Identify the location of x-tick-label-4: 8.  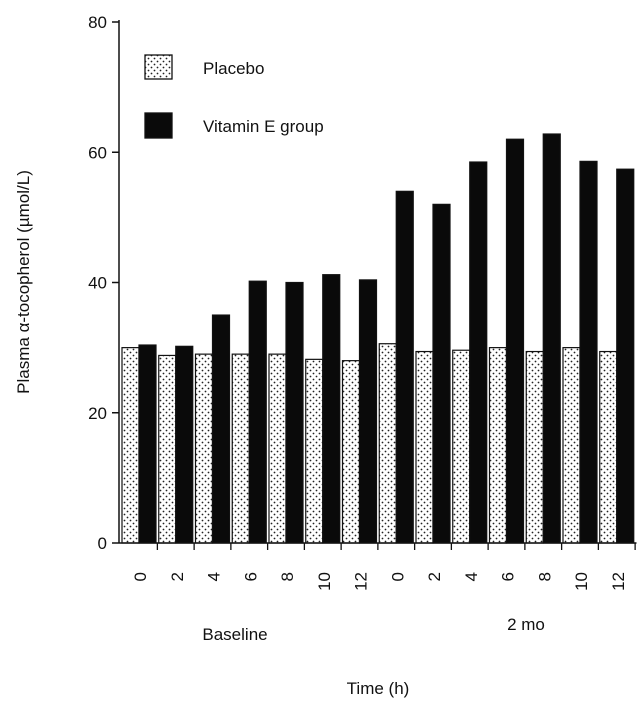
(287, 576).